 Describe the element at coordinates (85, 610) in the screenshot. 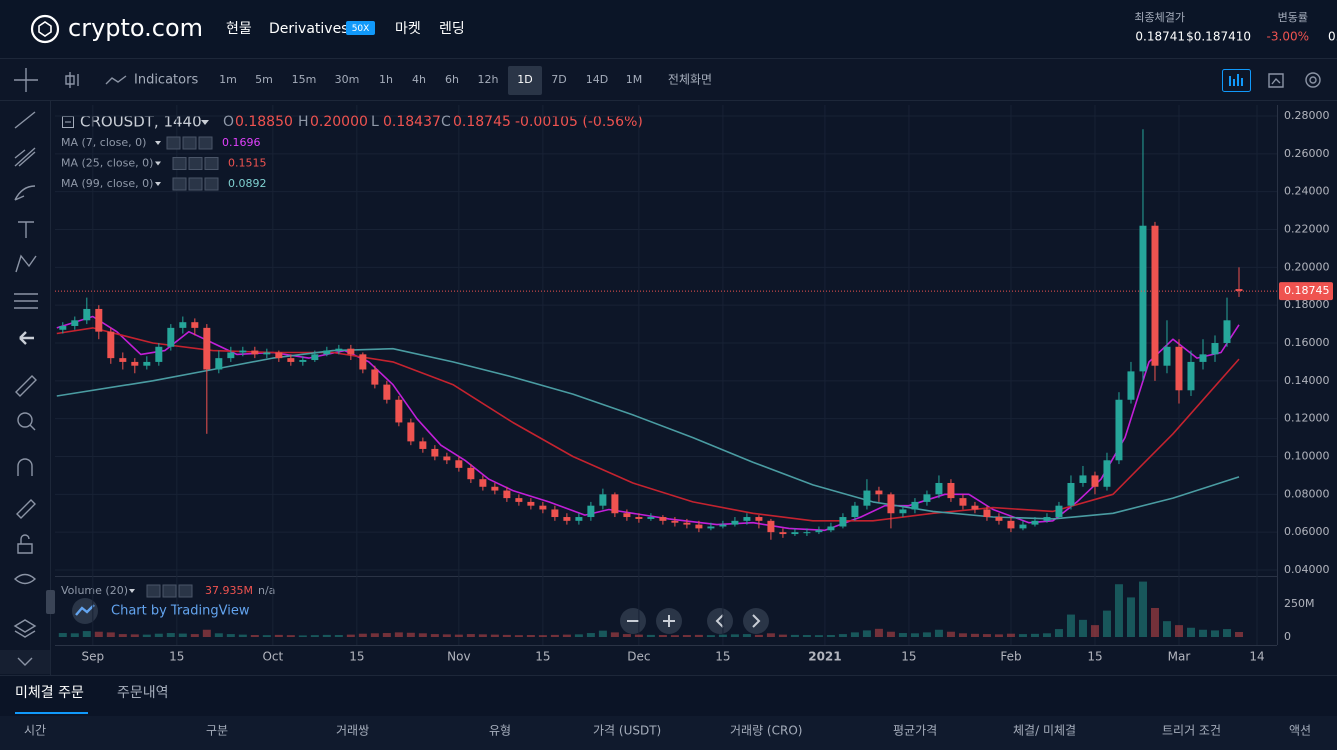

I see `tradingview-logo` at that location.